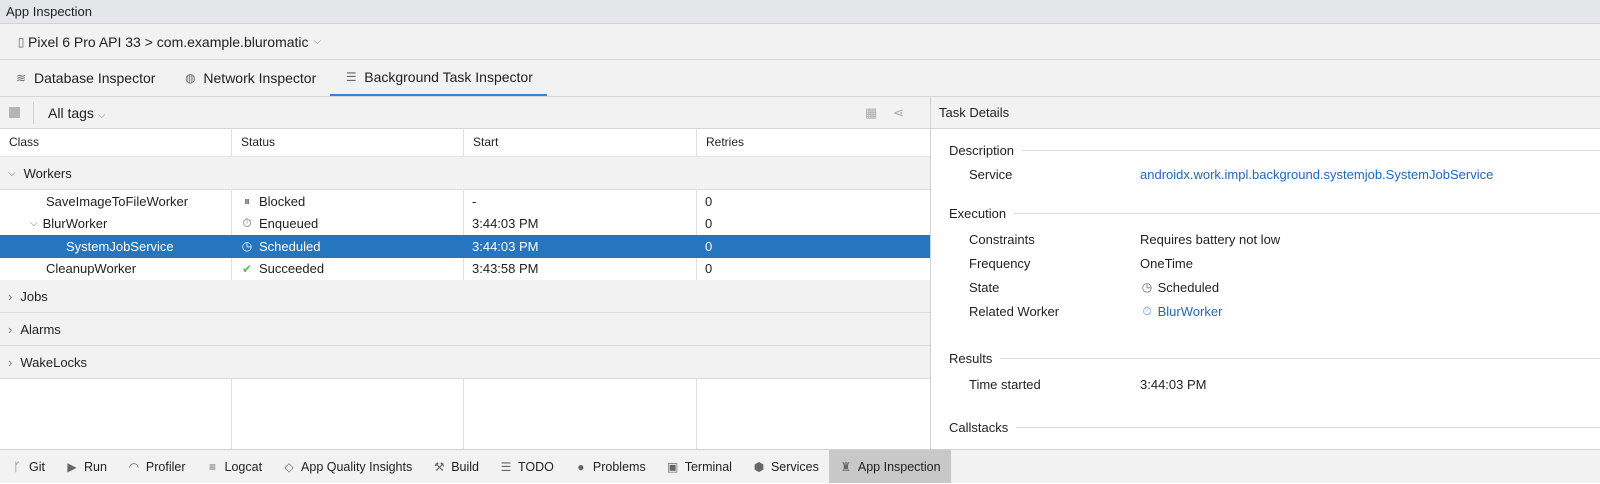 The height and width of the screenshot is (484, 1600). What do you see at coordinates (54, 362) in the screenshot?
I see `group-label: WakeLocks` at bounding box center [54, 362].